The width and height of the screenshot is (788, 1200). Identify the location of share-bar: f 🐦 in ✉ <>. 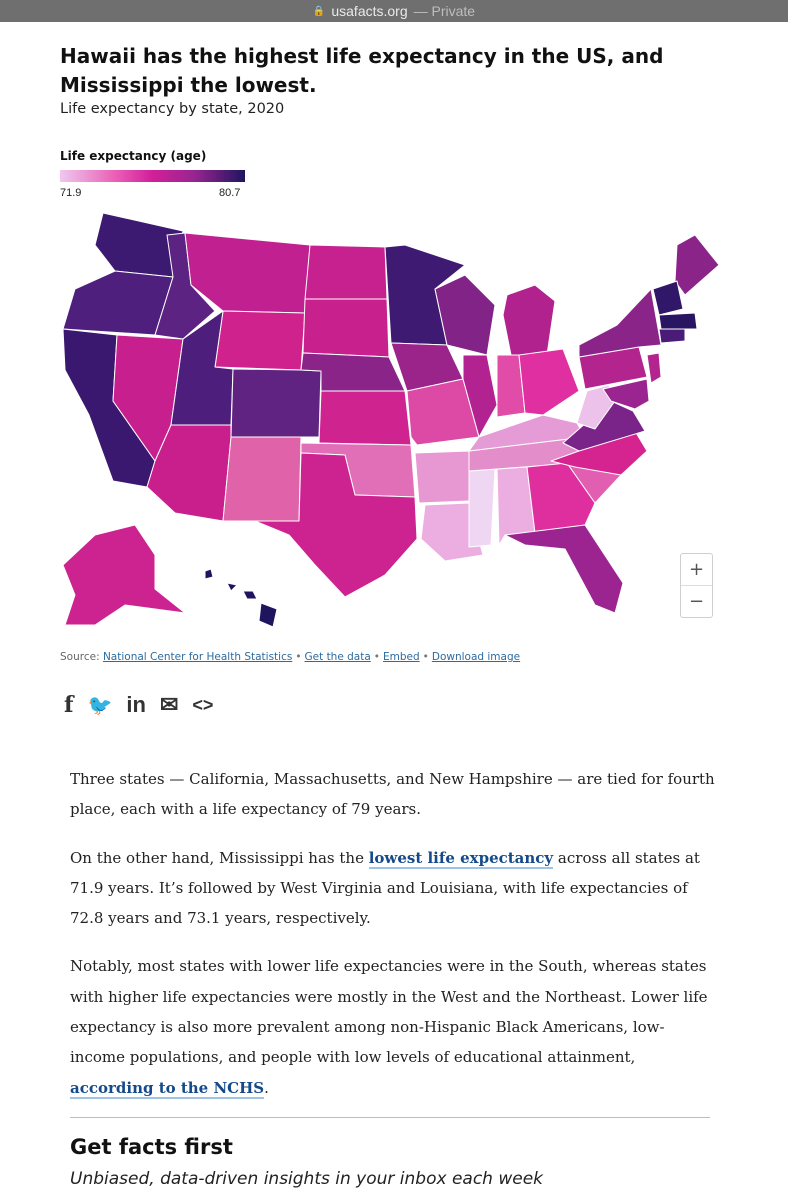
(138, 705).